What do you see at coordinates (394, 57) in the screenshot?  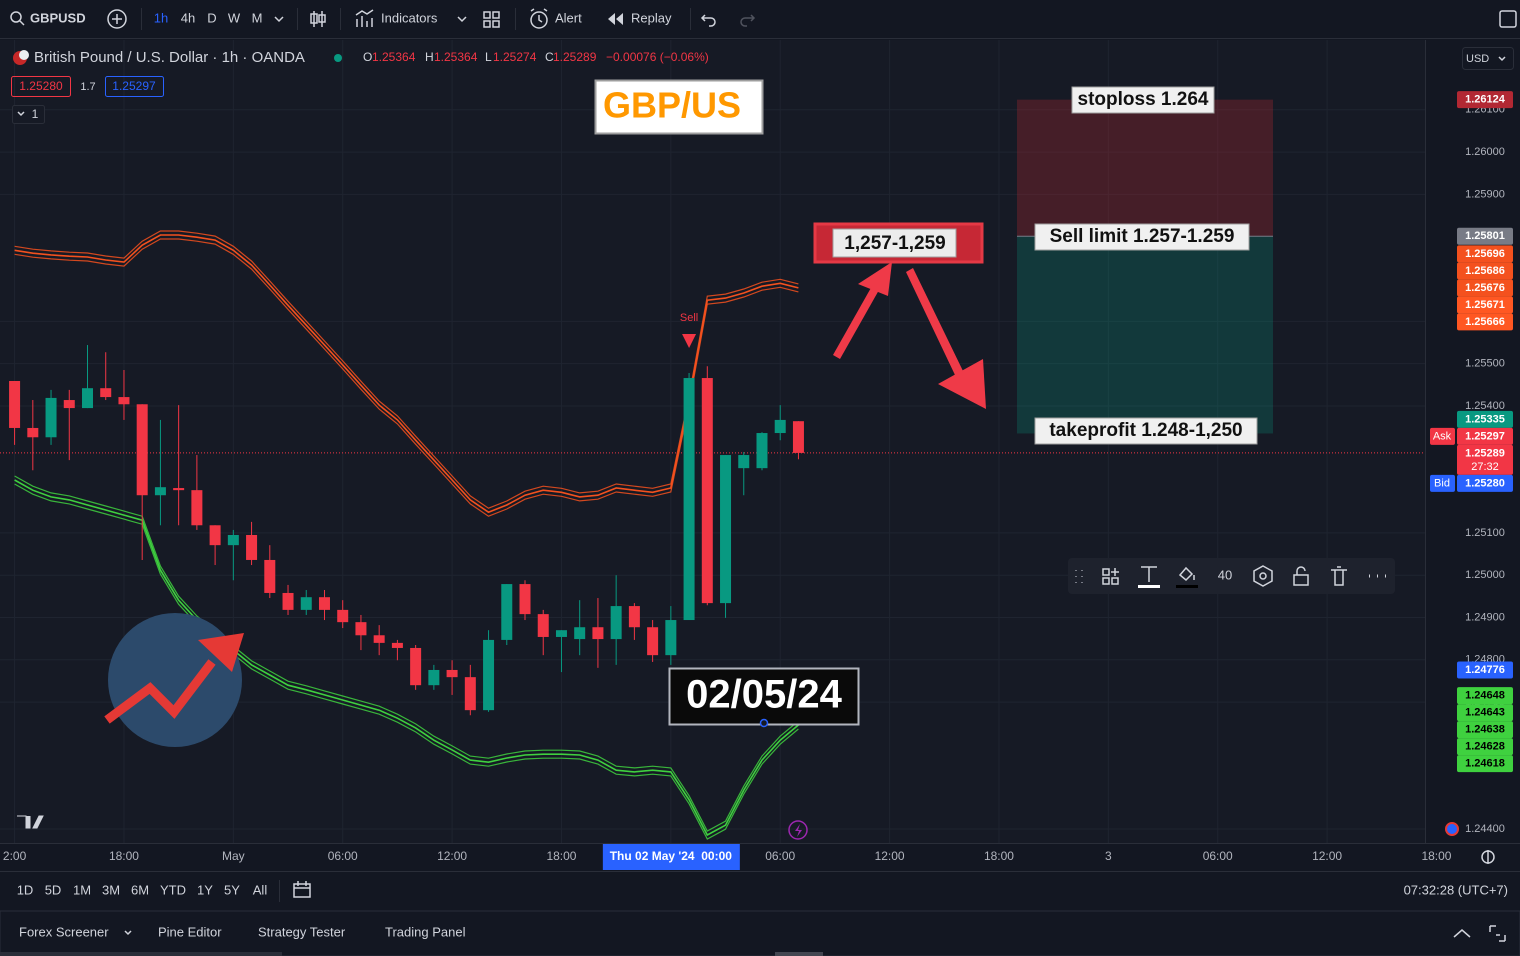 I see `ohlc-value: 1.25364` at bounding box center [394, 57].